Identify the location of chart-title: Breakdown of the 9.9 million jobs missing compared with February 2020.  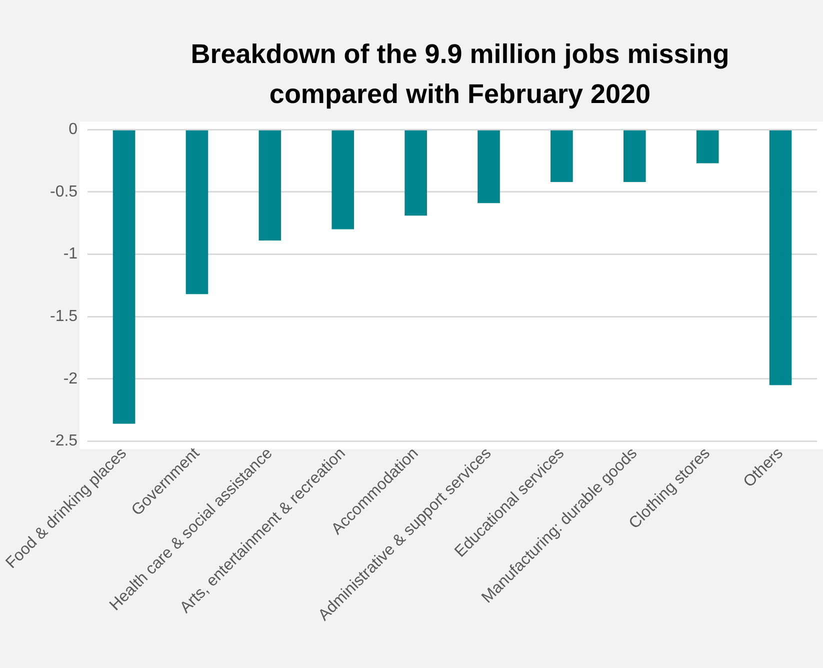
(460, 74).